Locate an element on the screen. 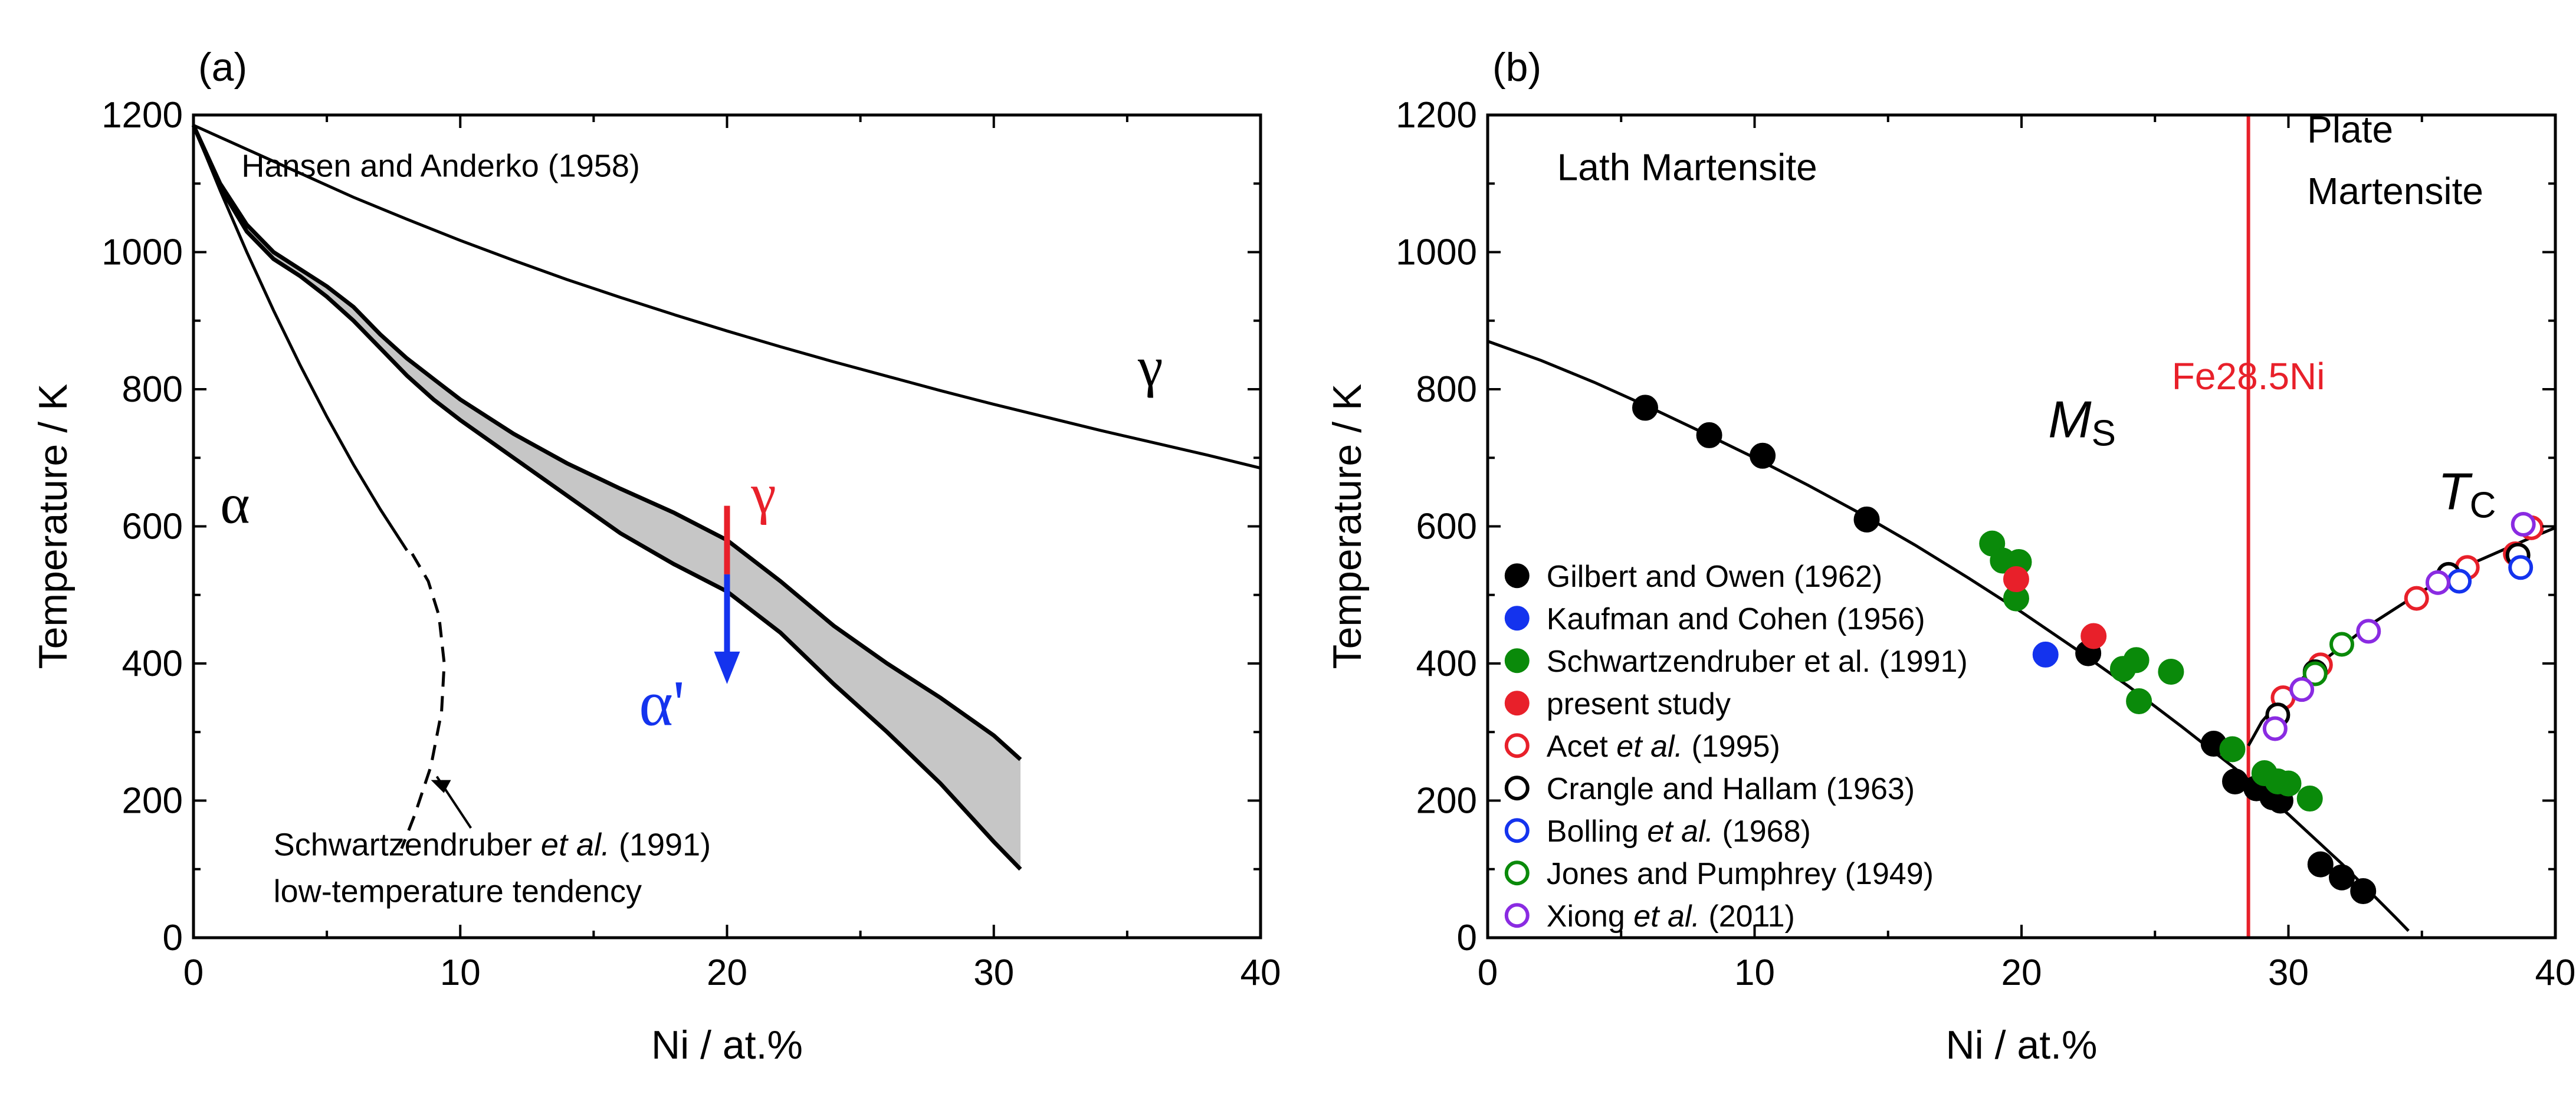  annotation-schwartzendruber: Schwartzendruber et al. (1991) is located at coordinates (492, 845).